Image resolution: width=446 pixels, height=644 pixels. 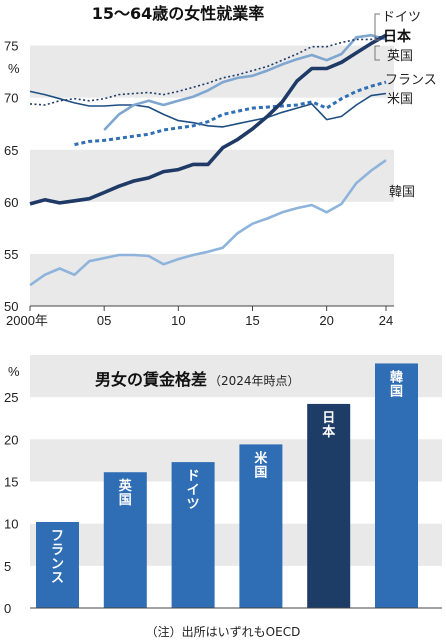 I want to click on chart2-y-tick-label: 10, so click(x=11, y=524).